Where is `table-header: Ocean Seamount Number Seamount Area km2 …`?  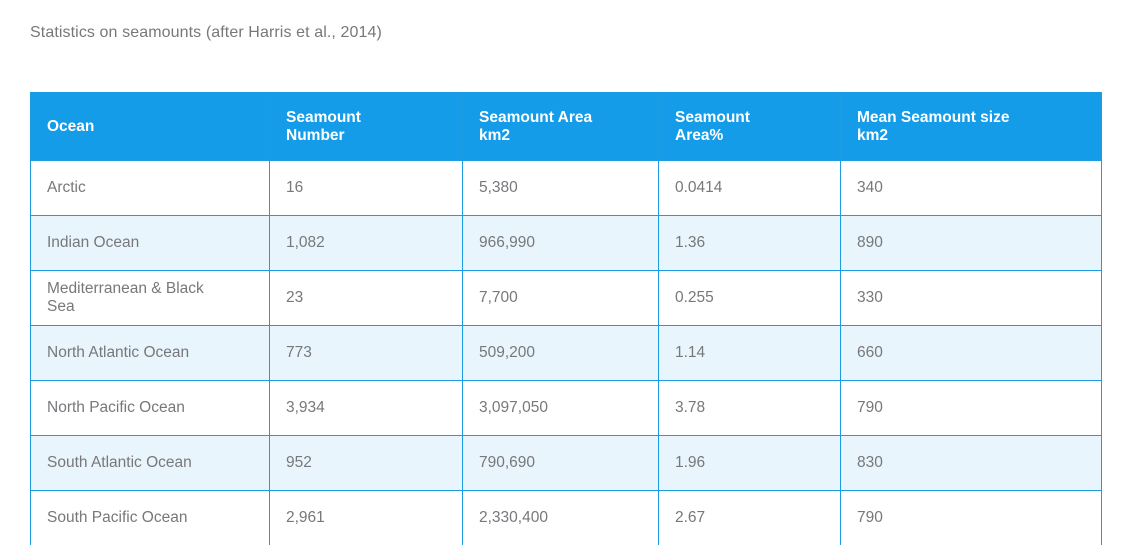
table-header: Ocean Seamount Number Seamount Area km2 … is located at coordinates (566, 126).